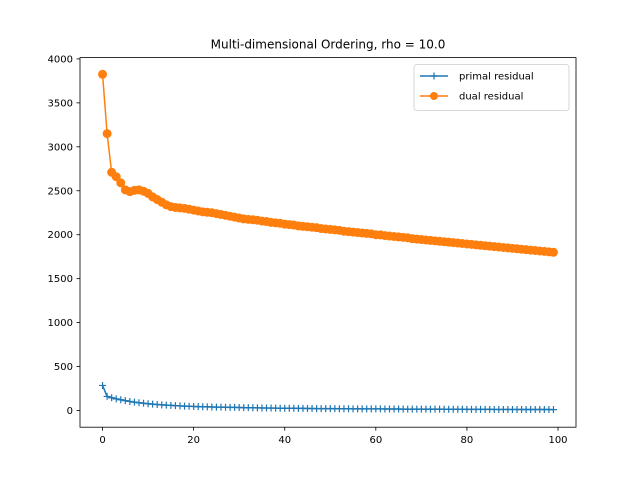 This screenshot has height=485, width=640. I want to click on y-tick-label: 2500, so click(60, 191).